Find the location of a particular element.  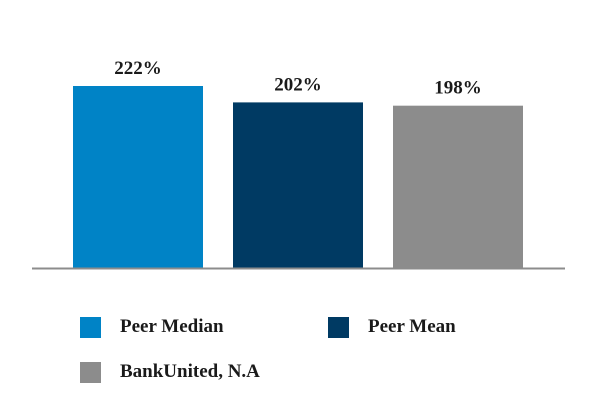

legend-swatch-bankunited is located at coordinates (90, 372).